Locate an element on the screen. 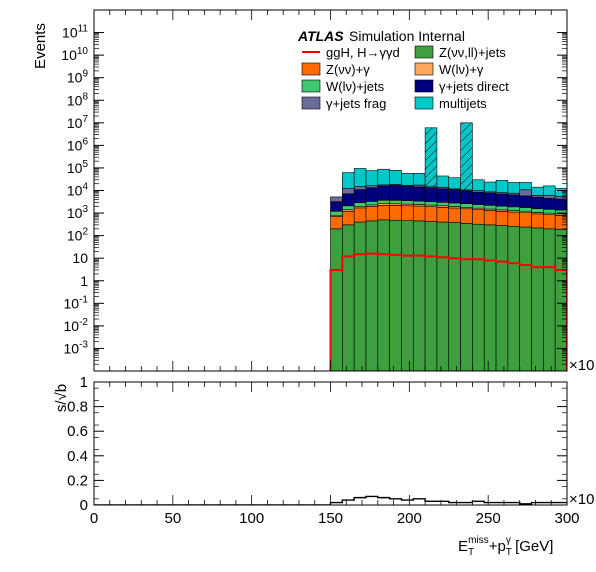 This screenshot has height=572, width=596. legend-entry: γ+jets direct is located at coordinates (461, 86).